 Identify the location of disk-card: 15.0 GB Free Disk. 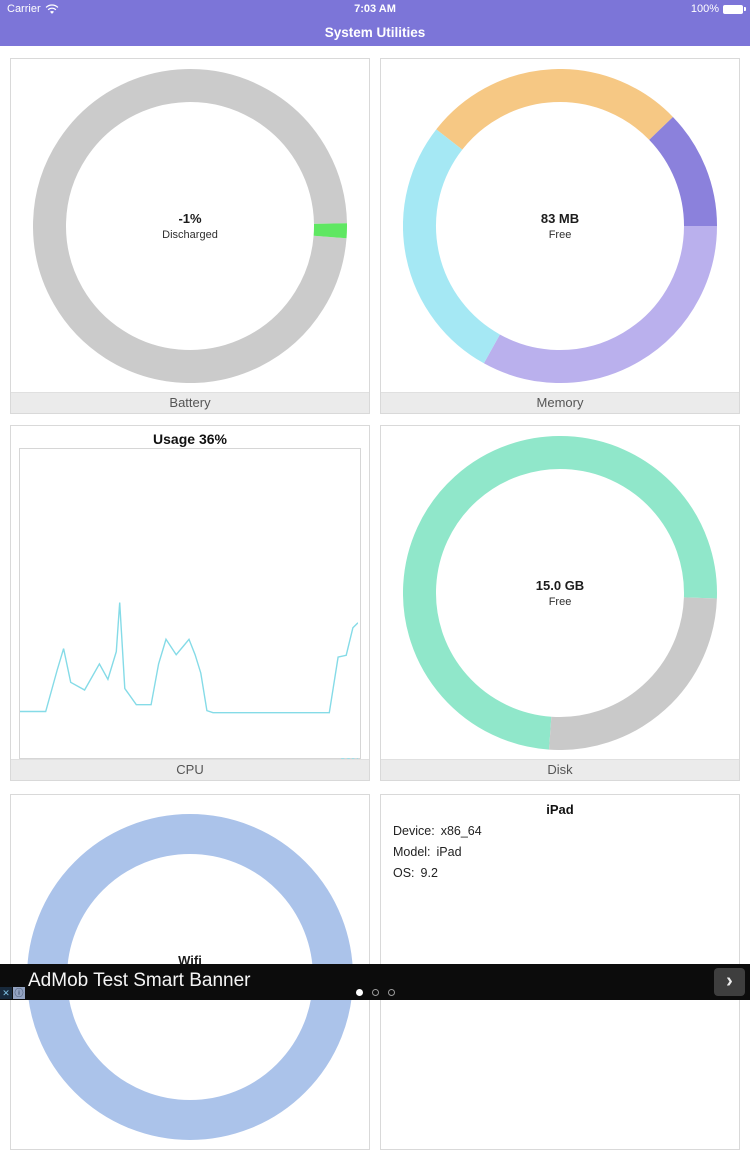
(560, 603).